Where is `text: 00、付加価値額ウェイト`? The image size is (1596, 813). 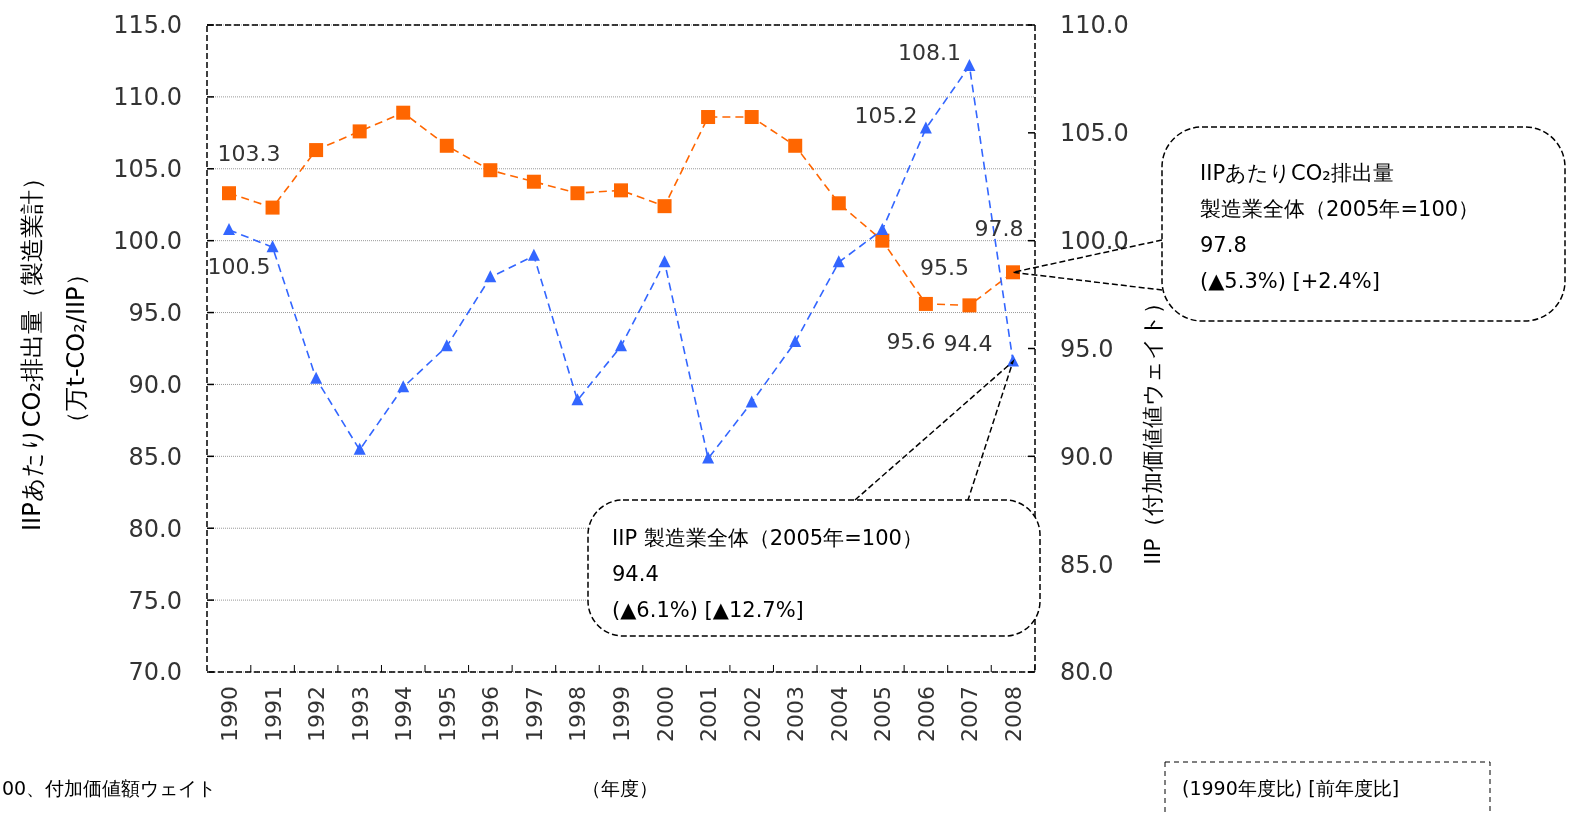 text: 00、付加価値額ウェイト is located at coordinates (109, 788).